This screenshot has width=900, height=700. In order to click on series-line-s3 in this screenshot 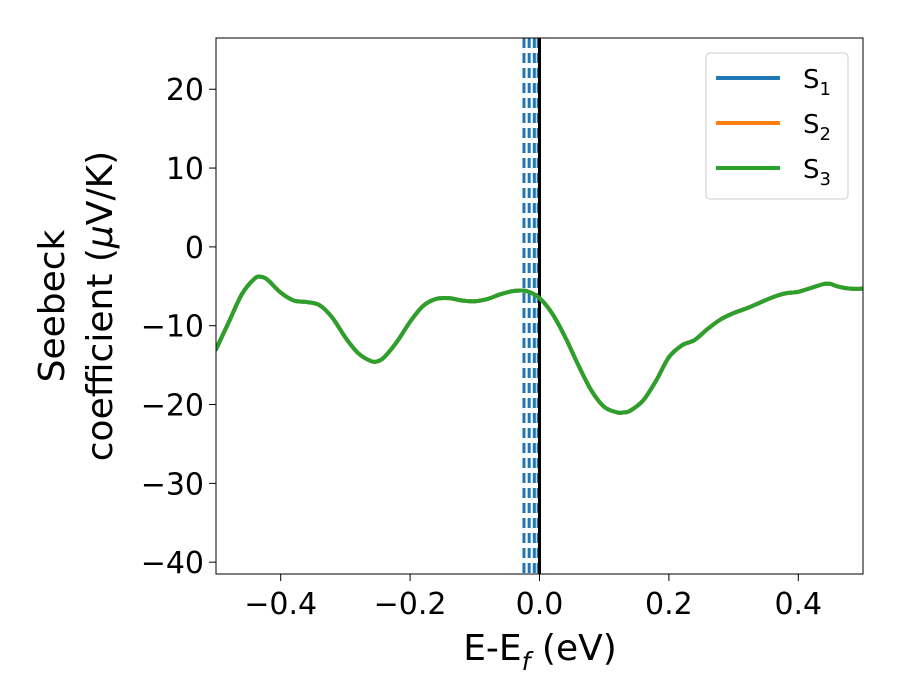, I will do `click(539, 344)`.